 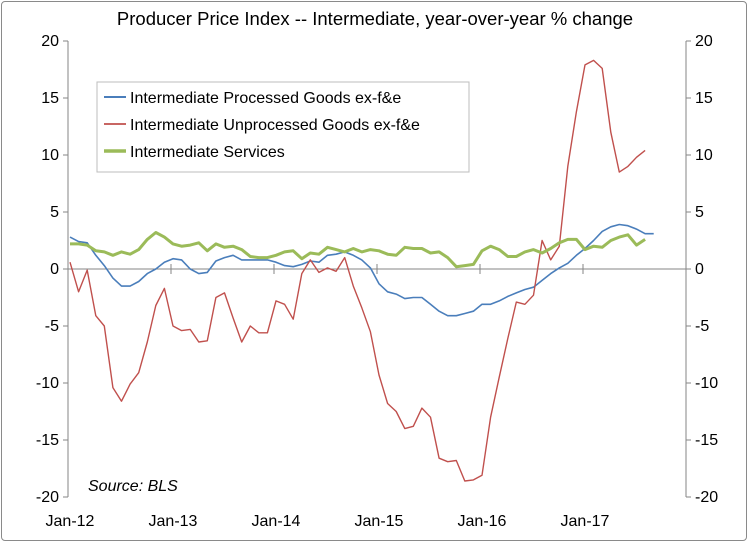 I want to click on legend-label: Intermediate Services, so click(x=207, y=152).